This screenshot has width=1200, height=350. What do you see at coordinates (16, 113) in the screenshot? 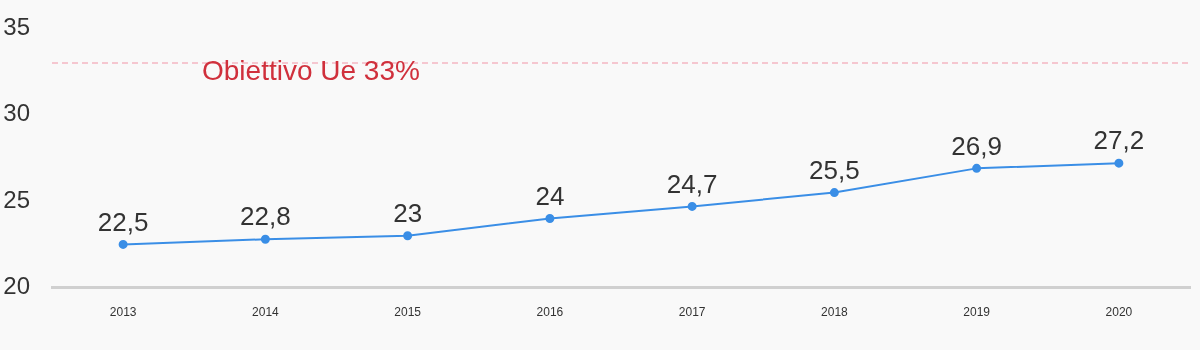
I see `y-tick-label: 30` at bounding box center [16, 113].